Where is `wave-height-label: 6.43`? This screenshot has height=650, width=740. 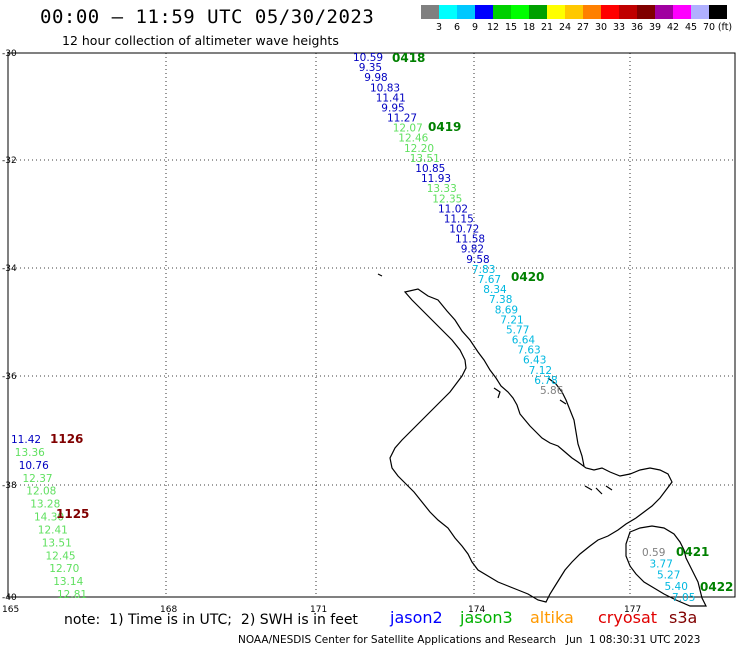
wave-height-label: 6.43 is located at coordinates (534, 361).